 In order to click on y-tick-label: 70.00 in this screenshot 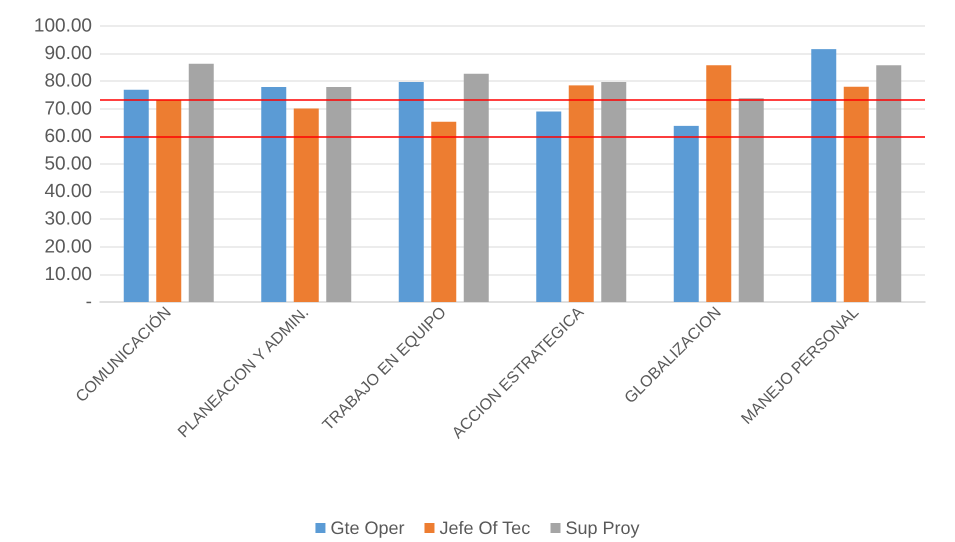, I will do `click(68, 109)`.